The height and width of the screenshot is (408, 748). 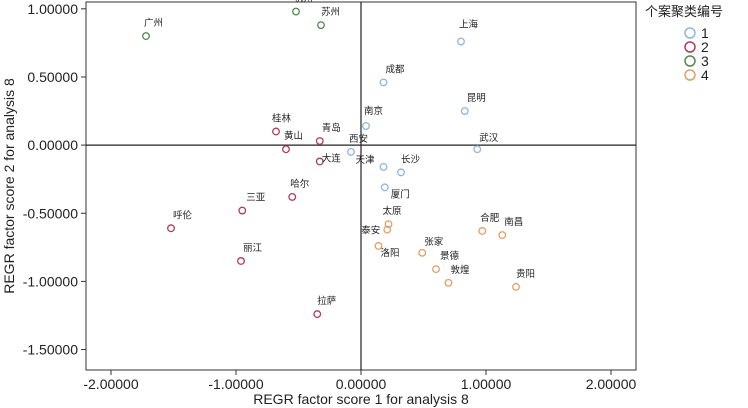 What do you see at coordinates (256, 198) in the screenshot?
I see `data-point-label: 三亚` at bounding box center [256, 198].